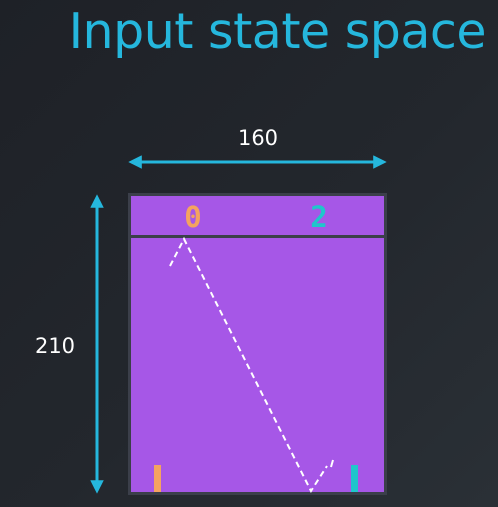 The image size is (498, 507). Describe the element at coordinates (354, 478) in the screenshot. I see `right-paddle` at that location.